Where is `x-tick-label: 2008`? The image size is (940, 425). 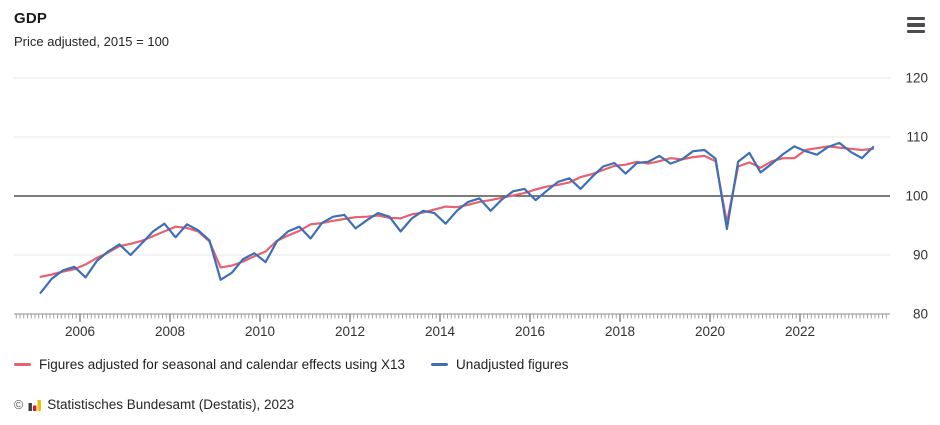
x-tick-label: 2008 is located at coordinates (170, 331).